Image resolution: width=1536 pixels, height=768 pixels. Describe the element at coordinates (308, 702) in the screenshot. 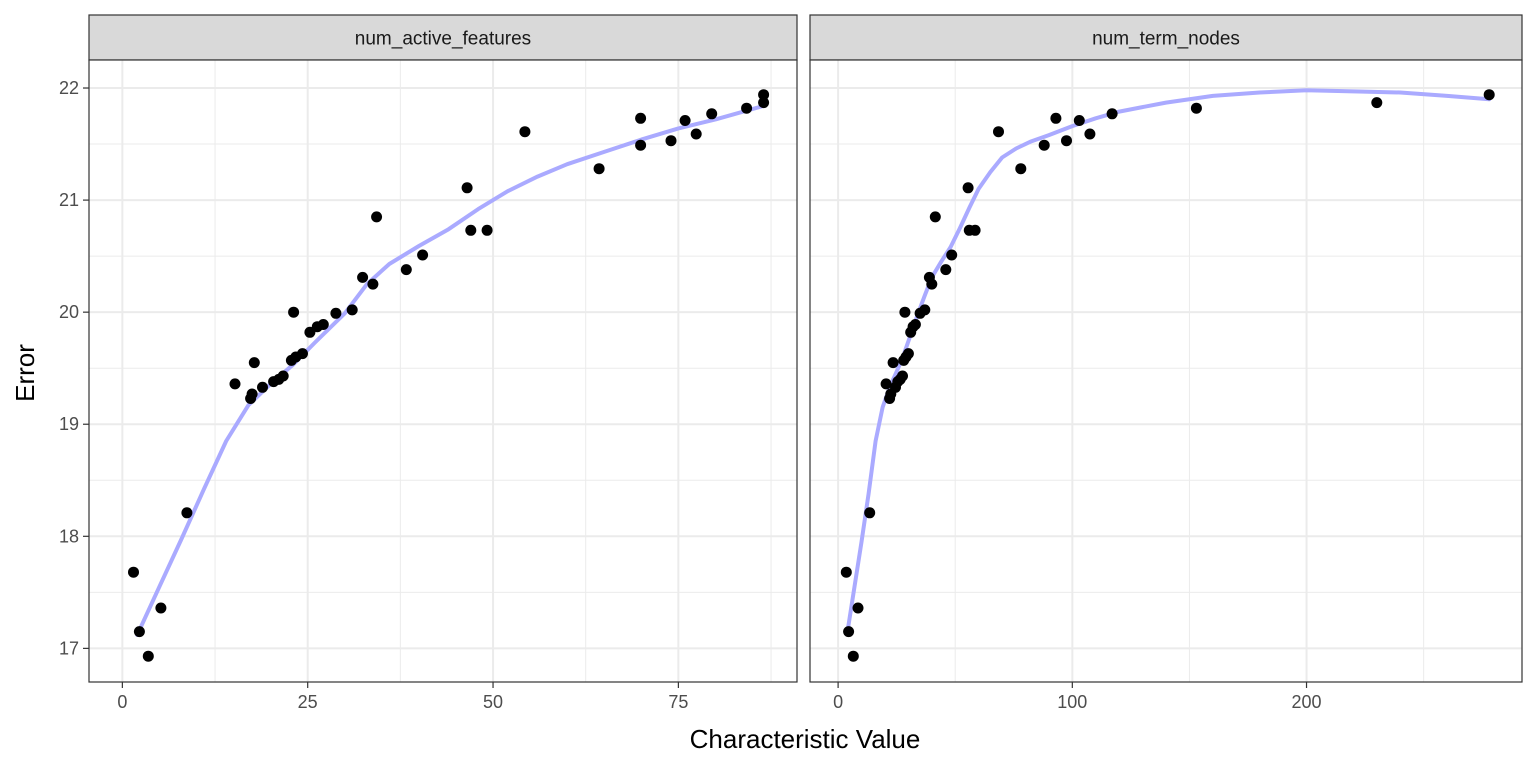

I see `x-tick-label: 25` at that location.